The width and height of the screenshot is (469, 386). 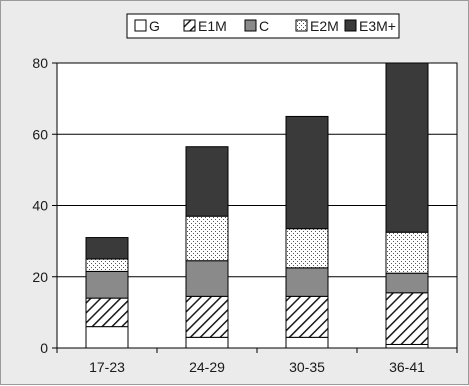 What do you see at coordinates (324, 26) in the screenshot?
I see `legend-label-E2M: E2M` at bounding box center [324, 26].